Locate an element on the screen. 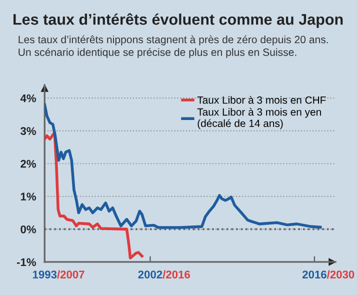  line-series is located at coordinates (94, 195).